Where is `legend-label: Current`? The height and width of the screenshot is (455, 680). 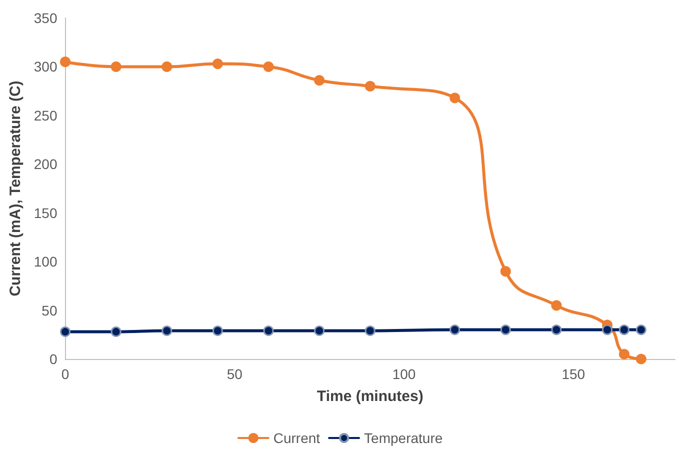 legend-label: Current is located at coordinates (296, 438).